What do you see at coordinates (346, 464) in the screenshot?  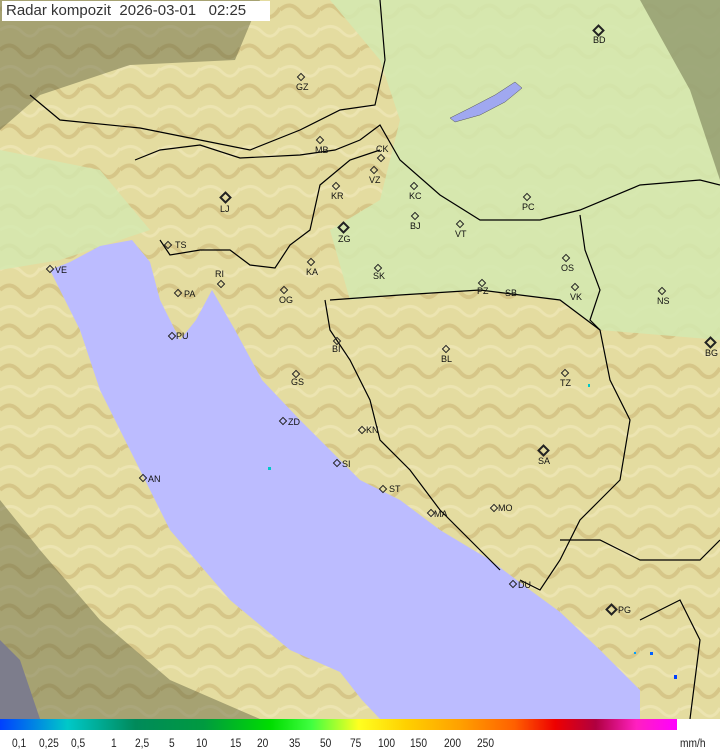 I see `city-label: SI` at bounding box center [346, 464].